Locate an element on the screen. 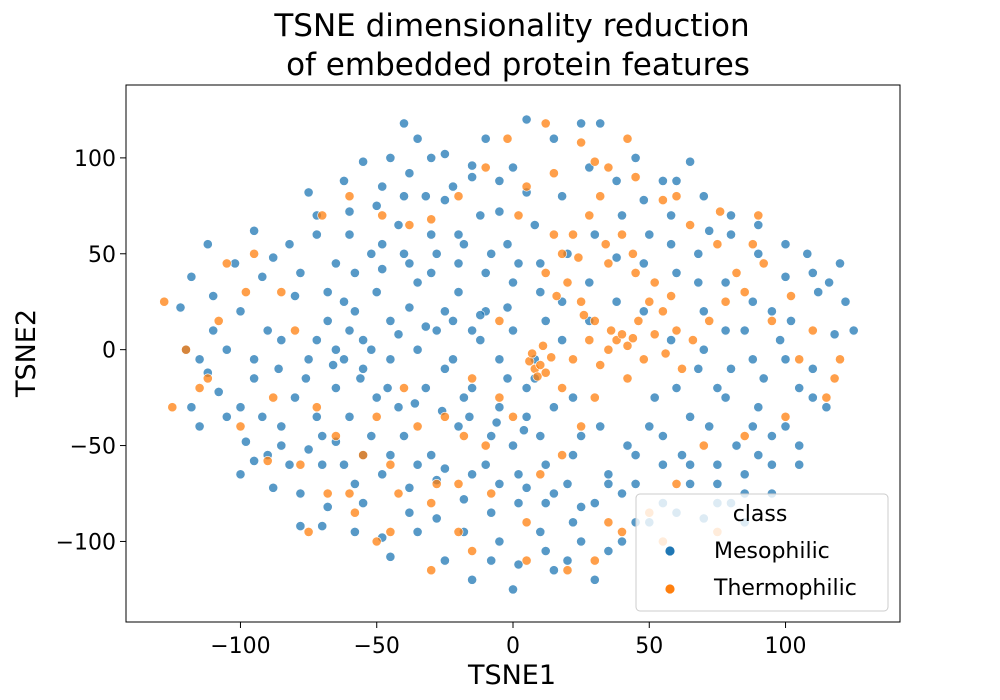 Image resolution: width=1000 pixels, height=700 pixels. y-tick-label: 100 is located at coordinates (95, 159).